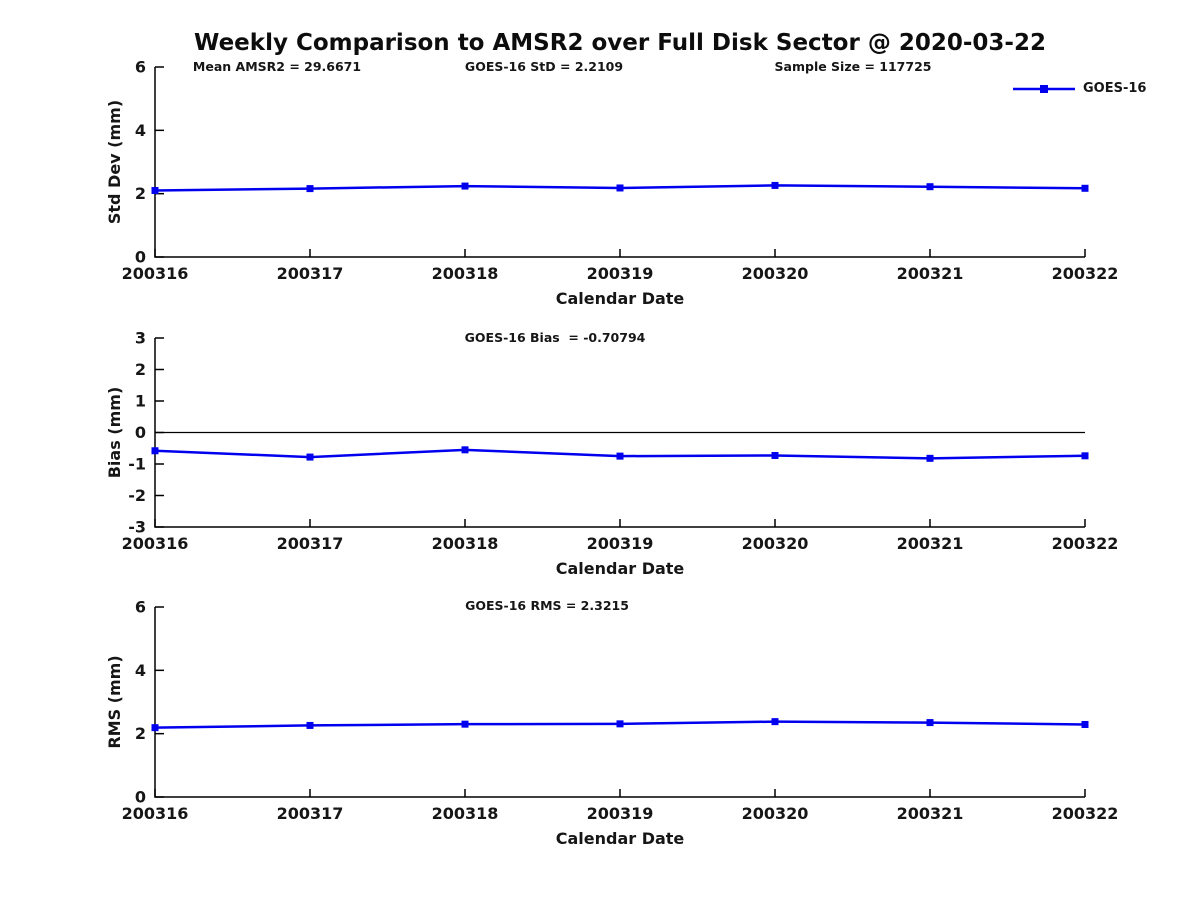 This screenshot has width=1200, height=900. I want to click on stat-goes16-bias: GOES-16 Bias = -0.70794, so click(555, 337).